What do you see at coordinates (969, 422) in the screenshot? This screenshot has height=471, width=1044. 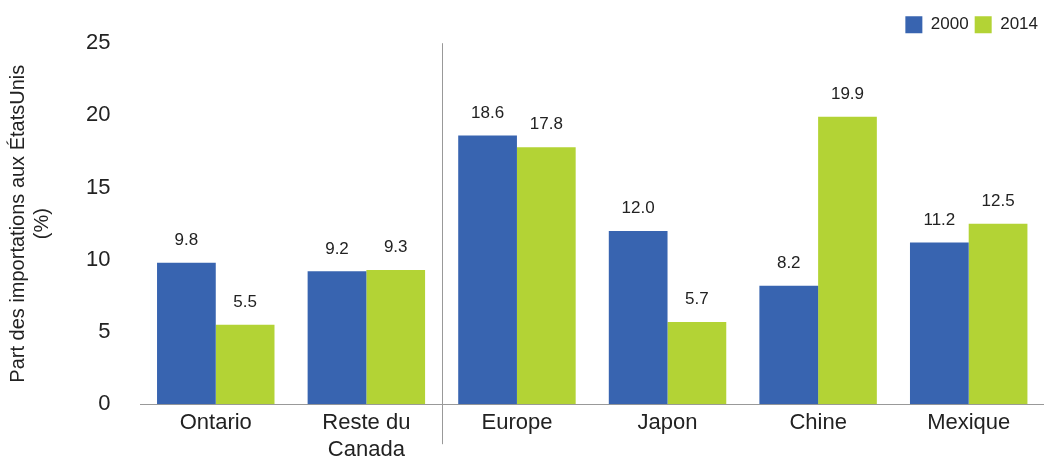 I see `x-tick-label: Mexique` at bounding box center [969, 422].